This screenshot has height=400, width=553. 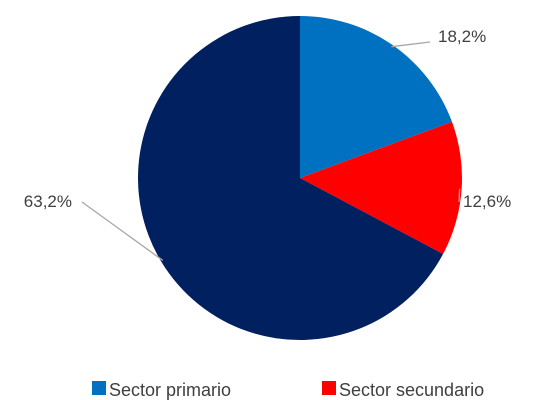 What do you see at coordinates (462, 36) in the screenshot?
I see `data-label-sector-primario: 18,2%` at bounding box center [462, 36].